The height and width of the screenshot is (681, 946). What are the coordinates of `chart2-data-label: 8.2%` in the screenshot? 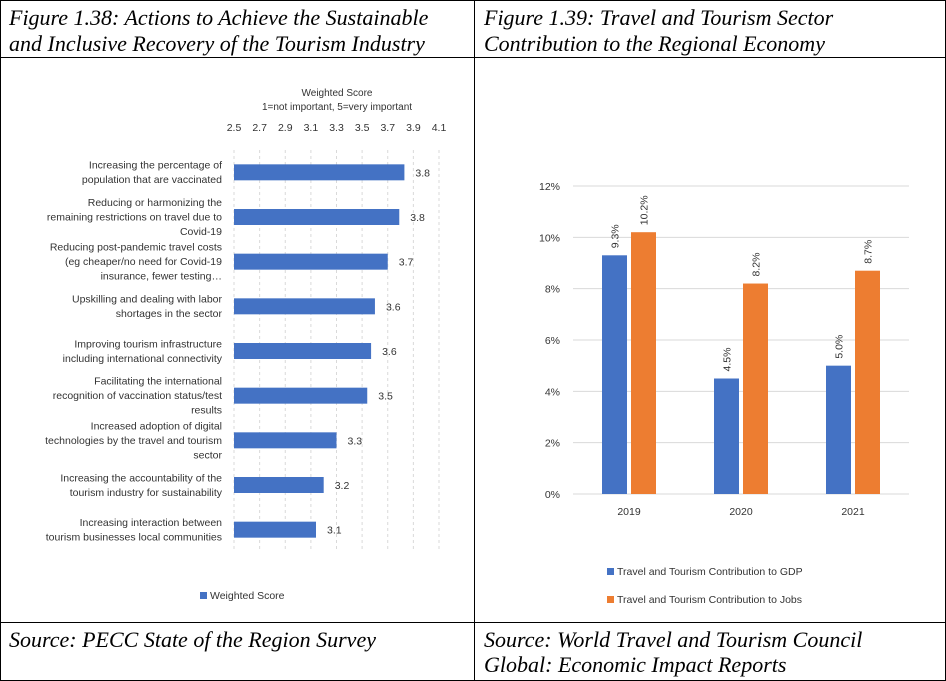 It's located at (757, 265).